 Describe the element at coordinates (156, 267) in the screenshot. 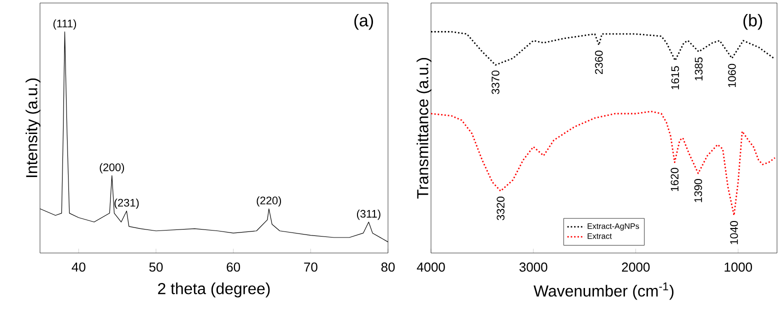

I see `x-tick-label: 50` at that location.